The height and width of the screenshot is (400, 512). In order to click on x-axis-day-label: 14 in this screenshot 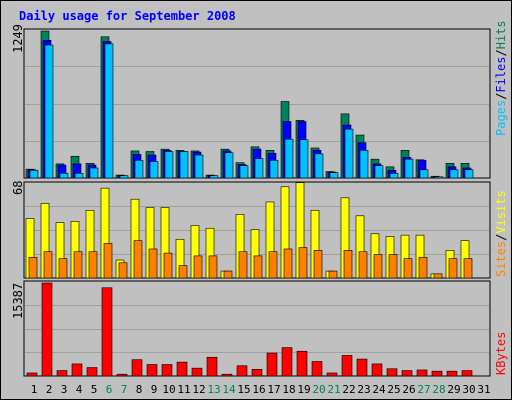, I will do `click(229, 389)`.